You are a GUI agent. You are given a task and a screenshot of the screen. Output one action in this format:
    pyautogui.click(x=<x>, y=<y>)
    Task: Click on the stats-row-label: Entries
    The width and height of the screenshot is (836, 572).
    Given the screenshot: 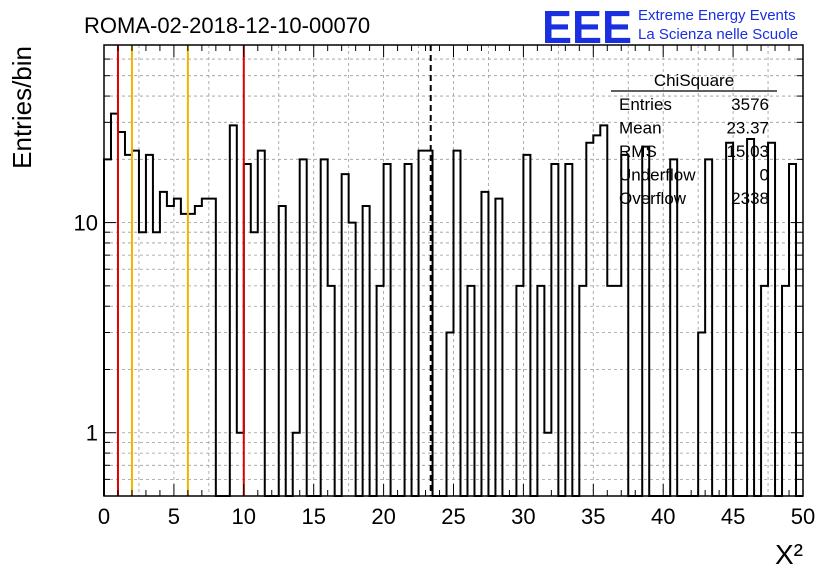 What is the action you would take?
    pyautogui.click(x=645, y=104)
    